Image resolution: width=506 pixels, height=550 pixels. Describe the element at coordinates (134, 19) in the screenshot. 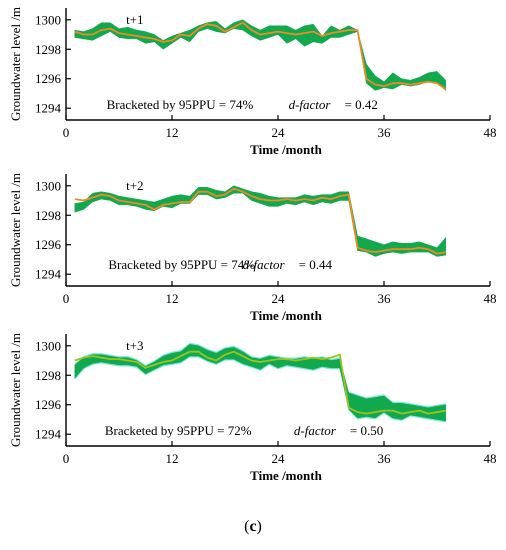

I see `panel-label: t+1` at that location.